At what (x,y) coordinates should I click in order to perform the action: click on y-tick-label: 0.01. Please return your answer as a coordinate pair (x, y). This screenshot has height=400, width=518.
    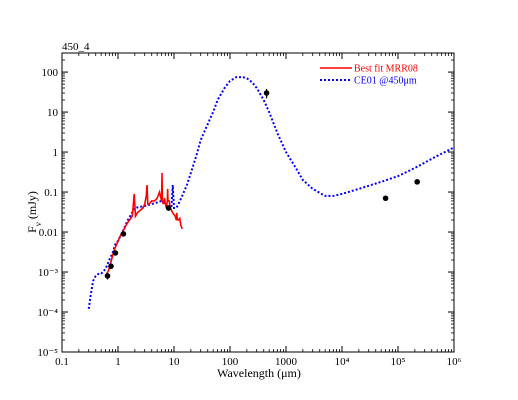
    Looking at the image, I should click on (48, 233).